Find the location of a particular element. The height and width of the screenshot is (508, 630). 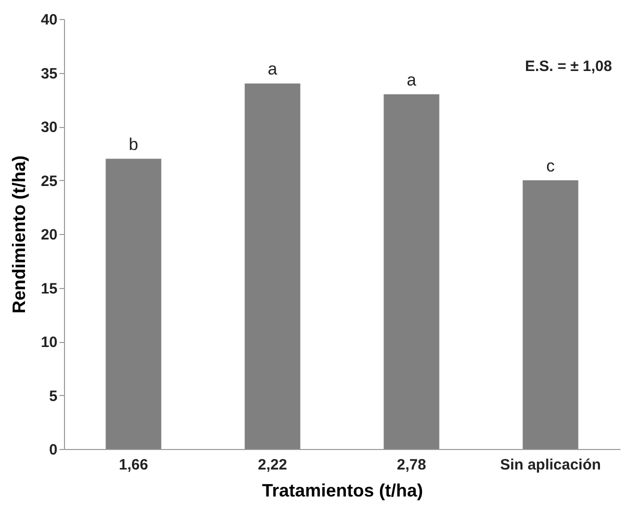

y-tick-label: 25 is located at coordinates (49, 181).